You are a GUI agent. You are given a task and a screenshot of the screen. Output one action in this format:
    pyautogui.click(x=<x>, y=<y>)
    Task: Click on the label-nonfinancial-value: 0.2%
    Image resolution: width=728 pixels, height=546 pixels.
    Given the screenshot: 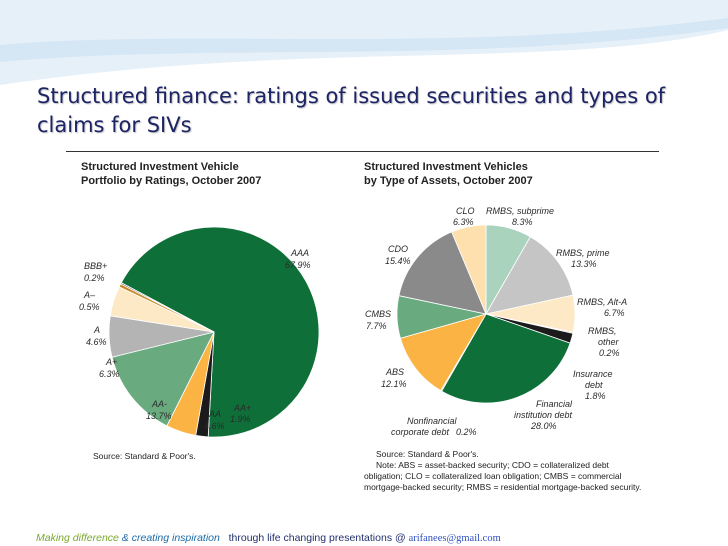 What is the action you would take?
    pyautogui.click(x=466, y=432)
    